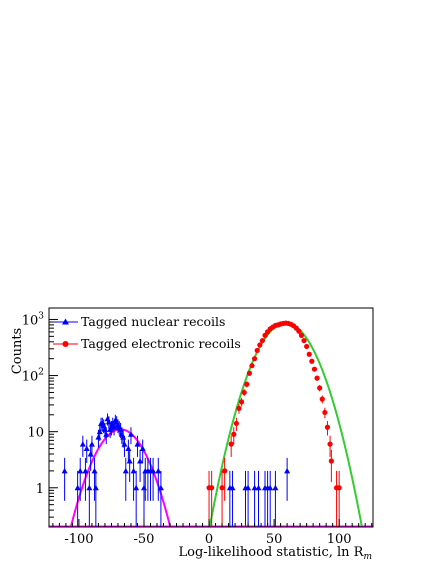  I want to click on x-tick-label: -50, so click(144, 539).